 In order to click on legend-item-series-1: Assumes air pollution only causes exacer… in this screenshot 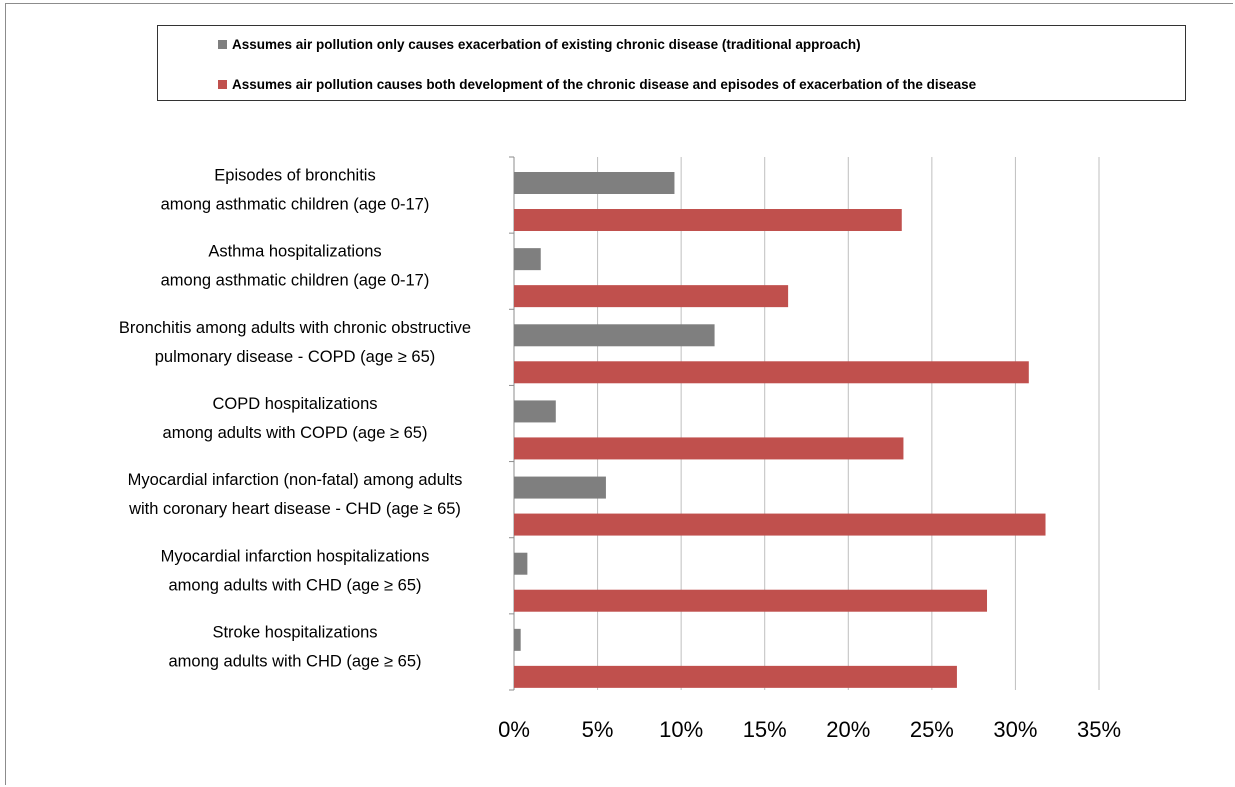, I will do `click(539, 44)`.